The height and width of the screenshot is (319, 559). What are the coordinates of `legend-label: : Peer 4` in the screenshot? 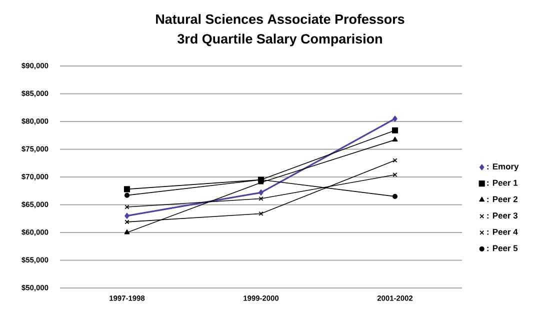 It's located at (502, 231).